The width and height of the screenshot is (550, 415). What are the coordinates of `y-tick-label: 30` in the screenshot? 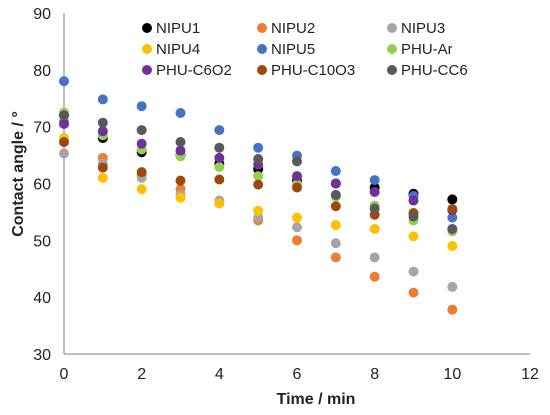 It's located at (42, 355).